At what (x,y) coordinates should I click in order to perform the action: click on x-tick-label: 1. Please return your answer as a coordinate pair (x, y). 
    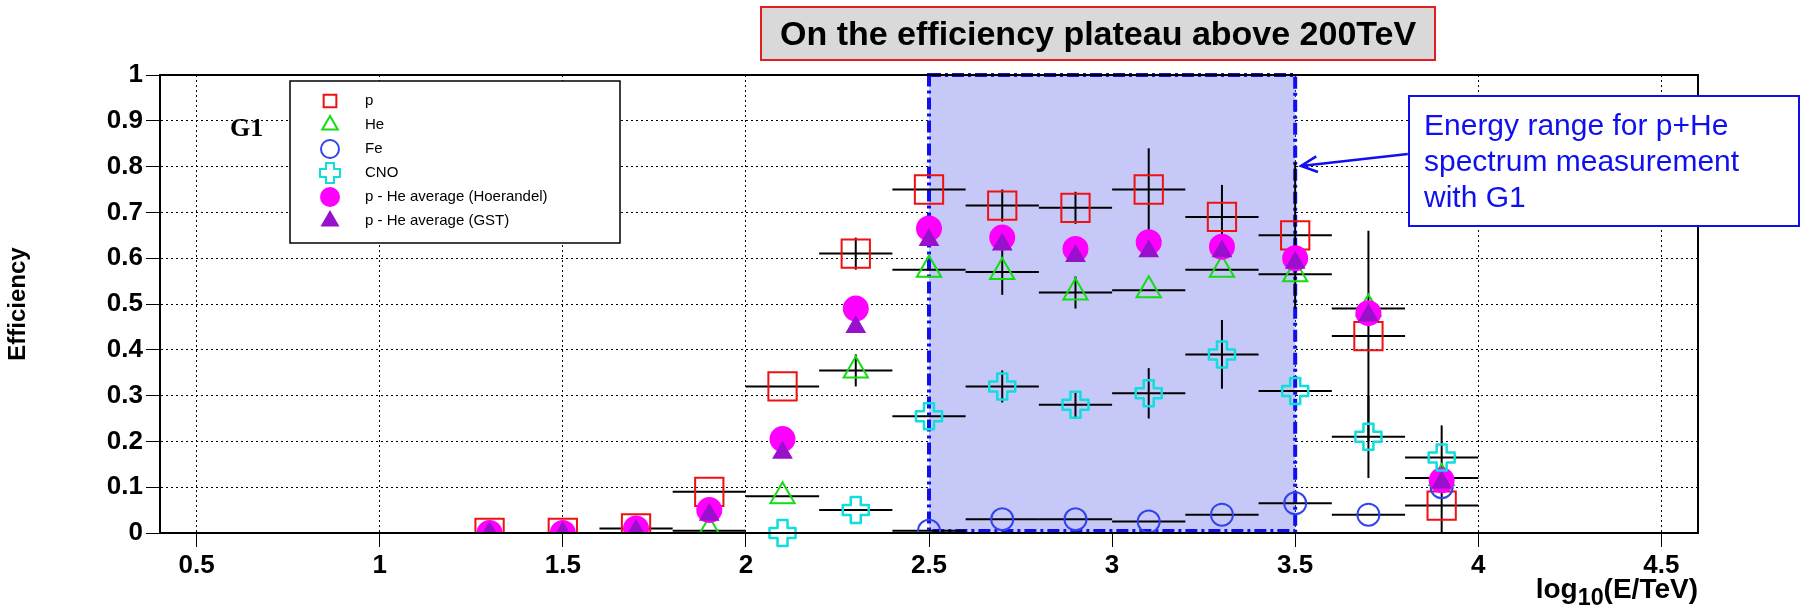
    Looking at the image, I should click on (379, 563).